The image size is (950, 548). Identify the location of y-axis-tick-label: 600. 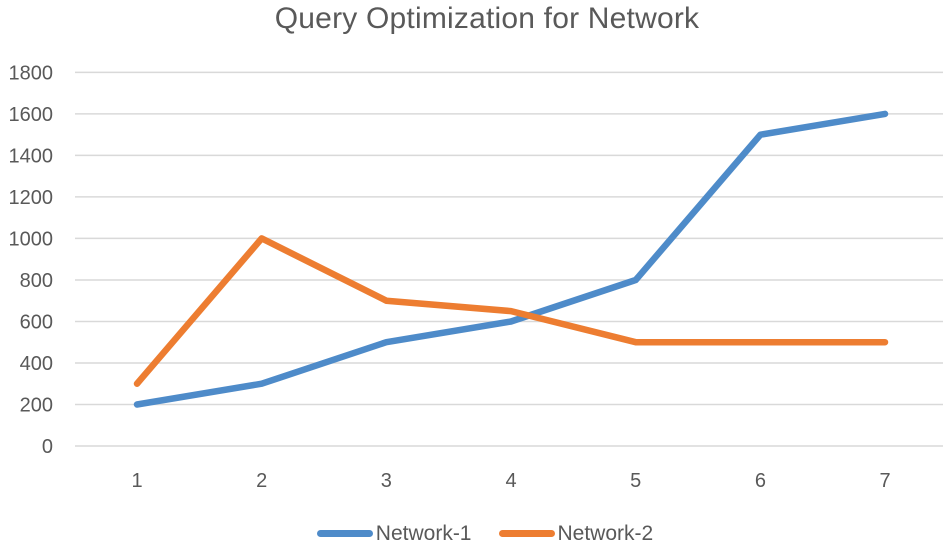
(36, 323).